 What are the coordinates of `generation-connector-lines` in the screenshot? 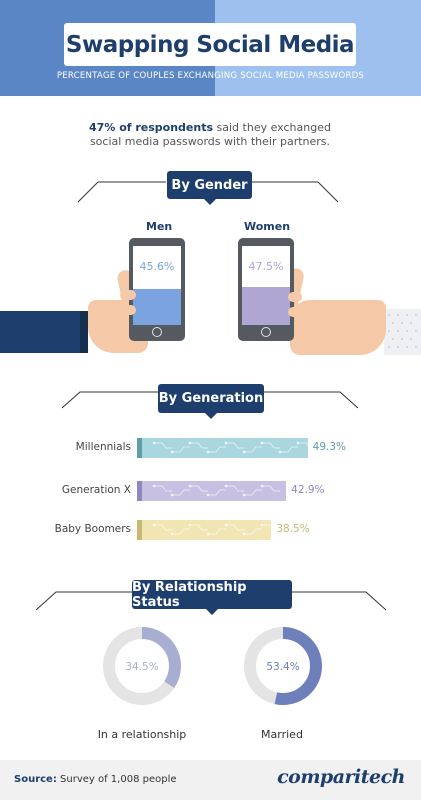 It's located at (210, 400).